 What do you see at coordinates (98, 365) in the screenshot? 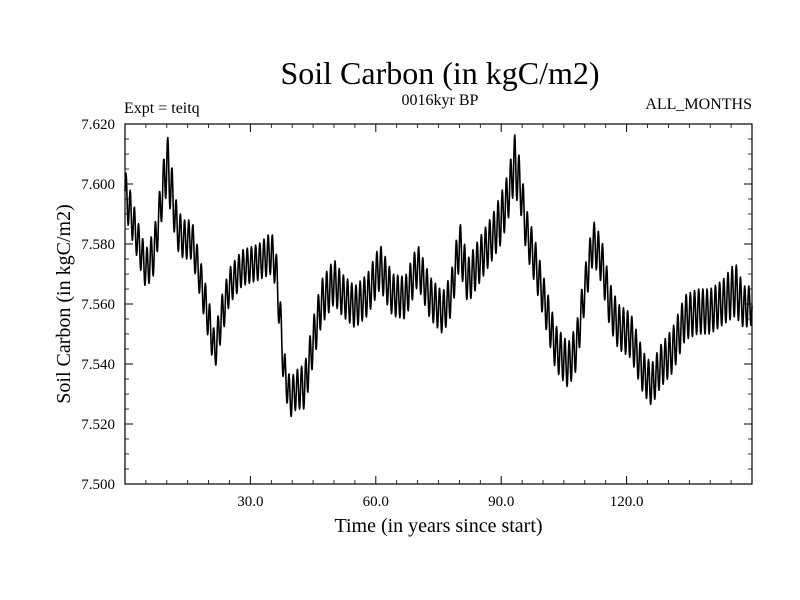
I see `y-tick-label: 7.540` at bounding box center [98, 365].